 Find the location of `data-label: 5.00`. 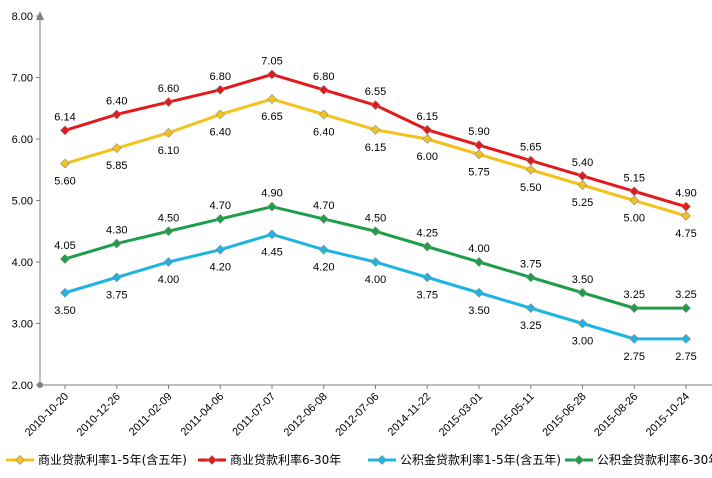

data-label: 5.00 is located at coordinates (634, 219).